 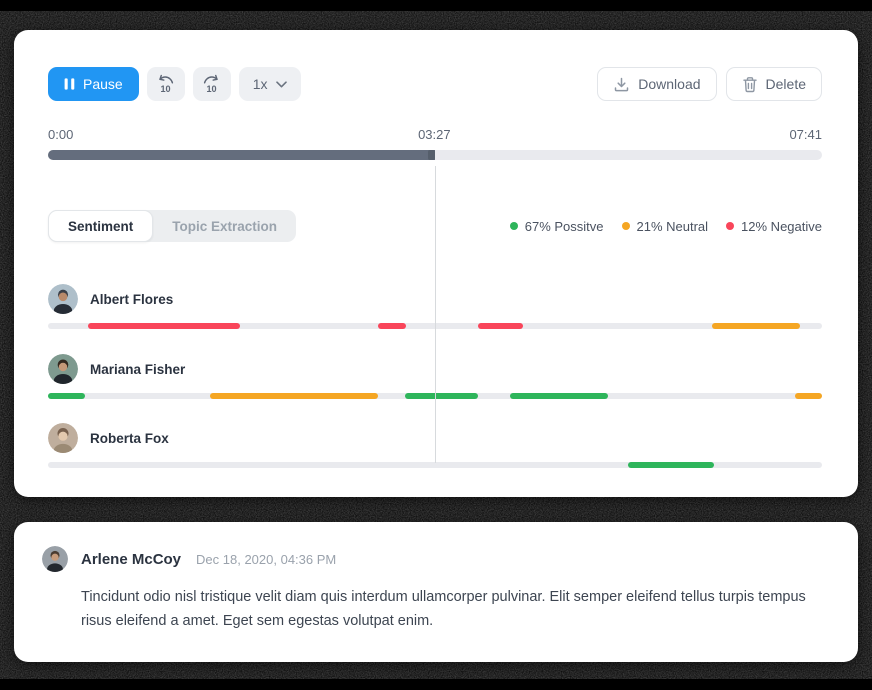 I want to click on transcript-timestamp: Dec 18, 2020, 04:36 PM, so click(x=266, y=559).